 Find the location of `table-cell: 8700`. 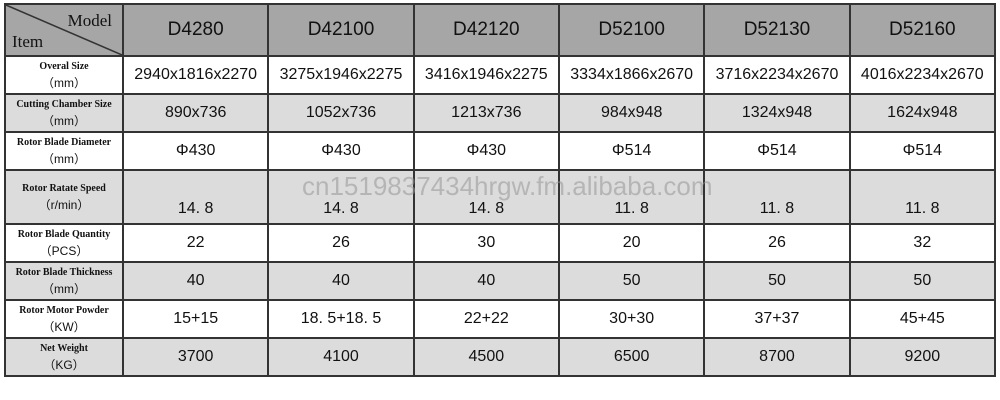

table-cell: 8700 is located at coordinates (777, 357).